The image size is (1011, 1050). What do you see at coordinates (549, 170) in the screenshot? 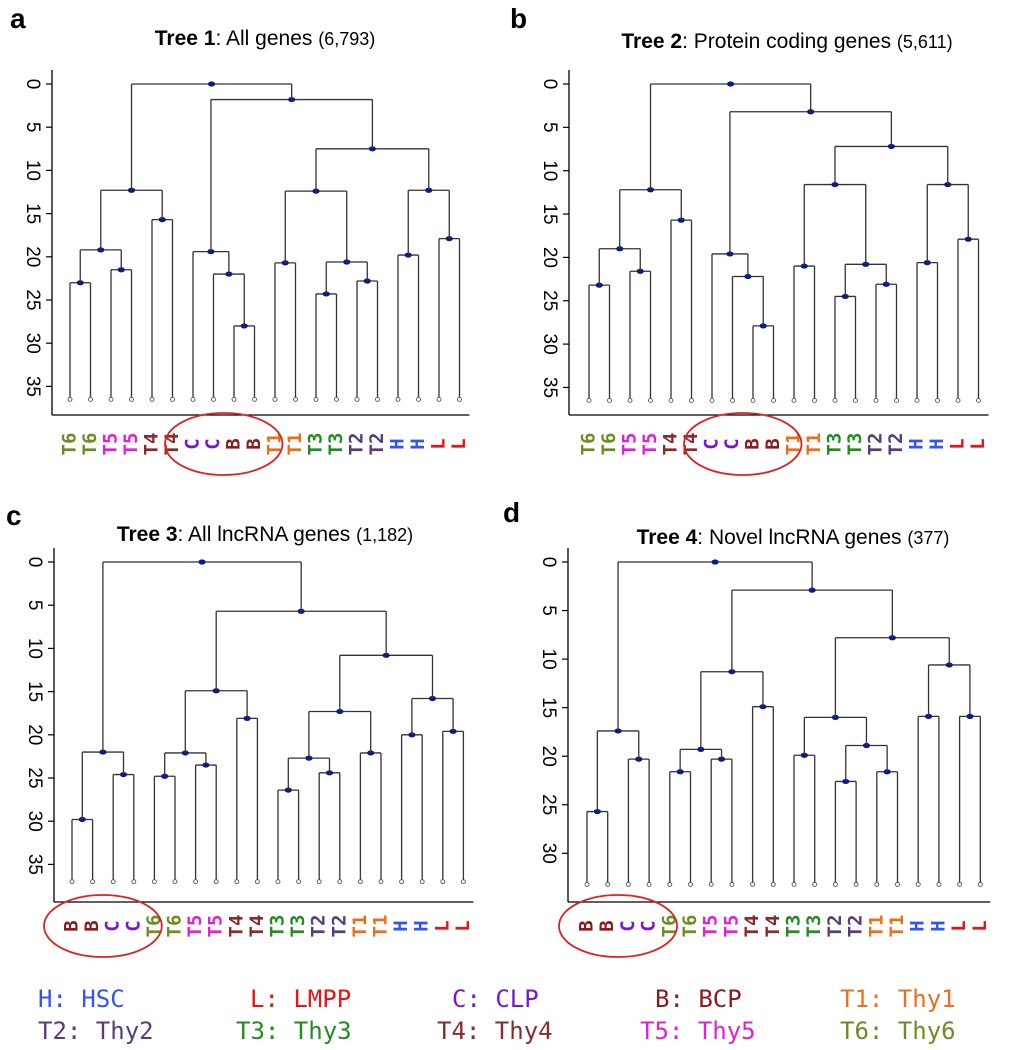
I see `y-tick-label: 10` at bounding box center [549, 170].